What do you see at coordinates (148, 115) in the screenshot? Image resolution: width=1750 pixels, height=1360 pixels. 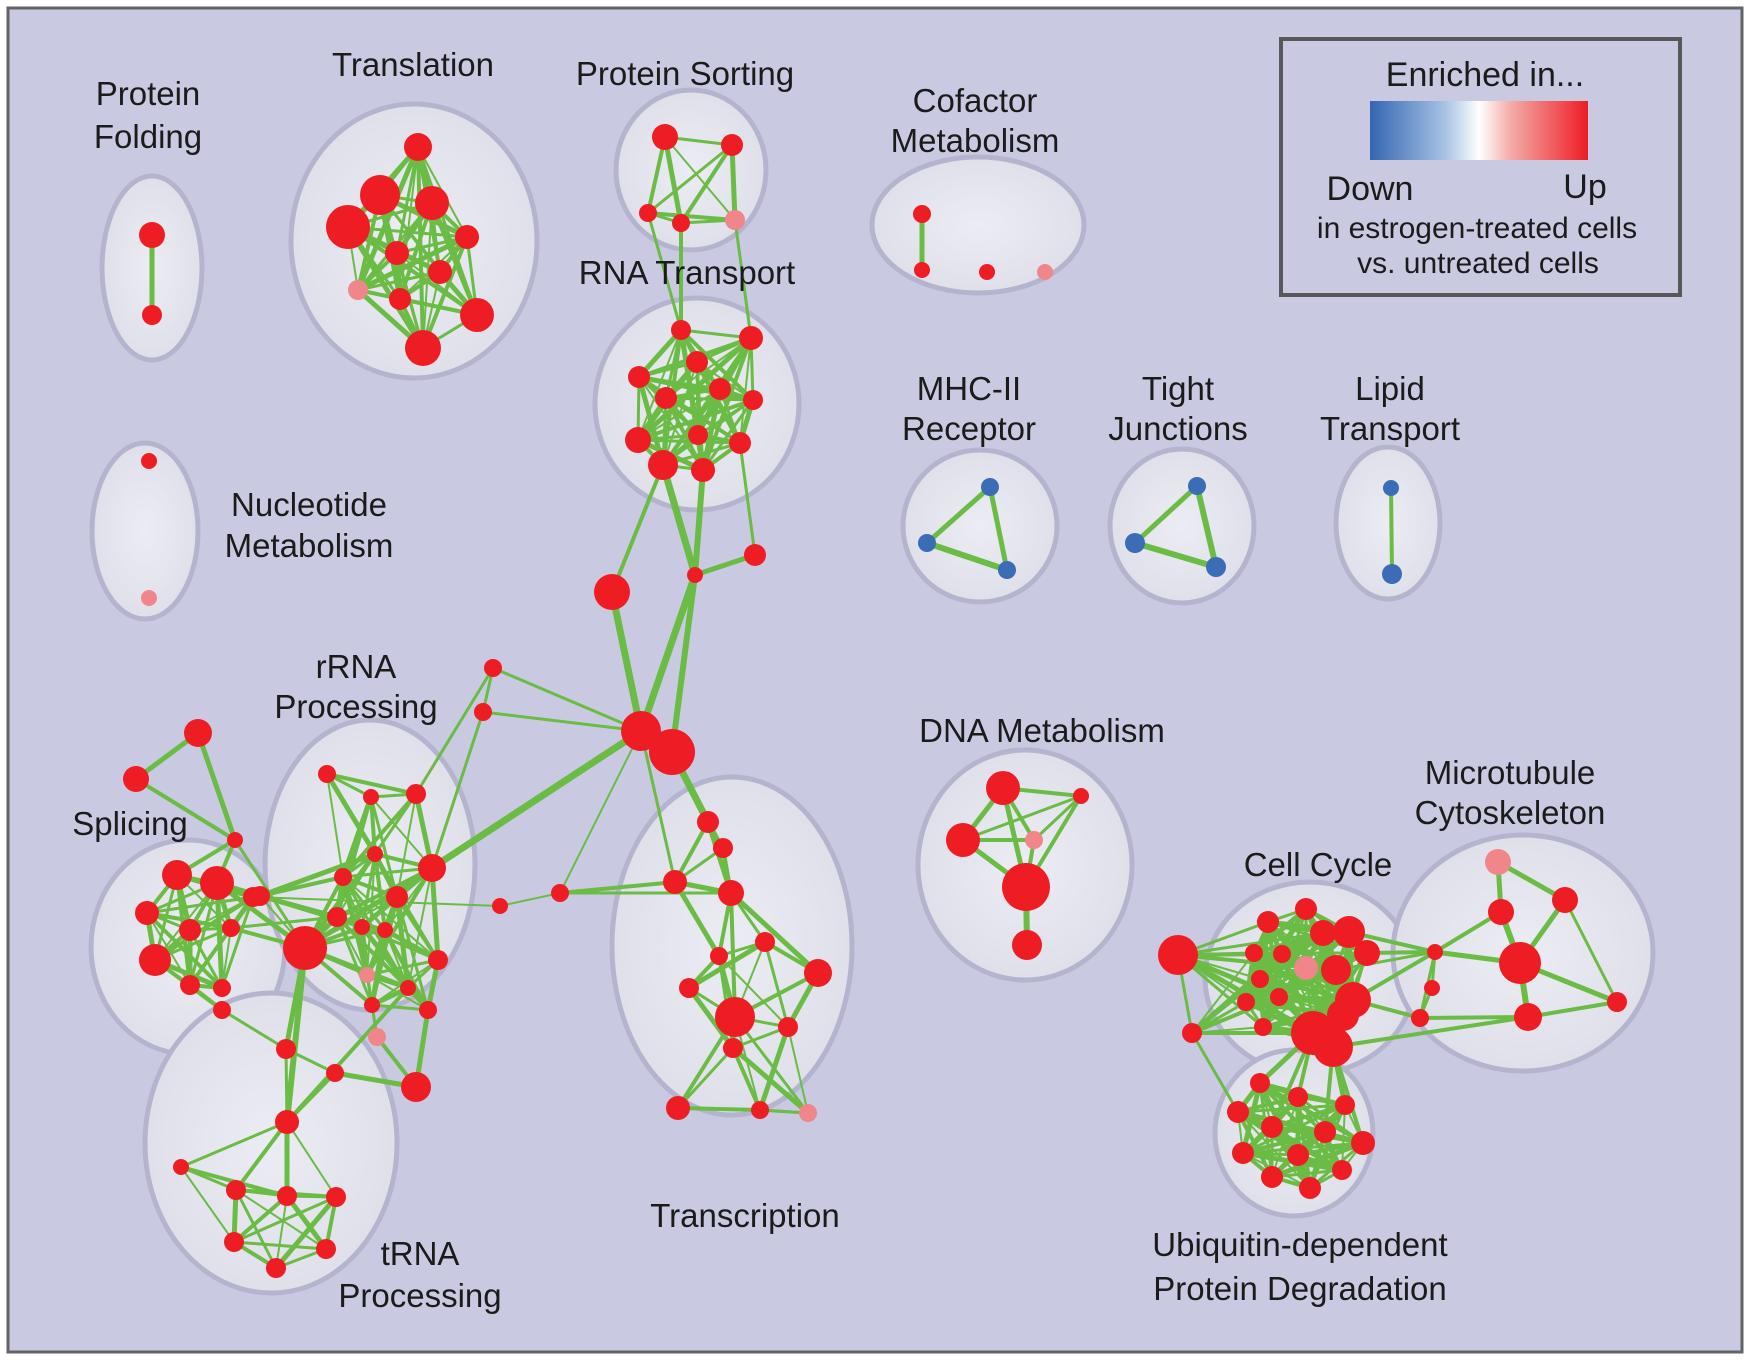 I see `cluster-label-protein-folding: Protein Folding` at bounding box center [148, 115].